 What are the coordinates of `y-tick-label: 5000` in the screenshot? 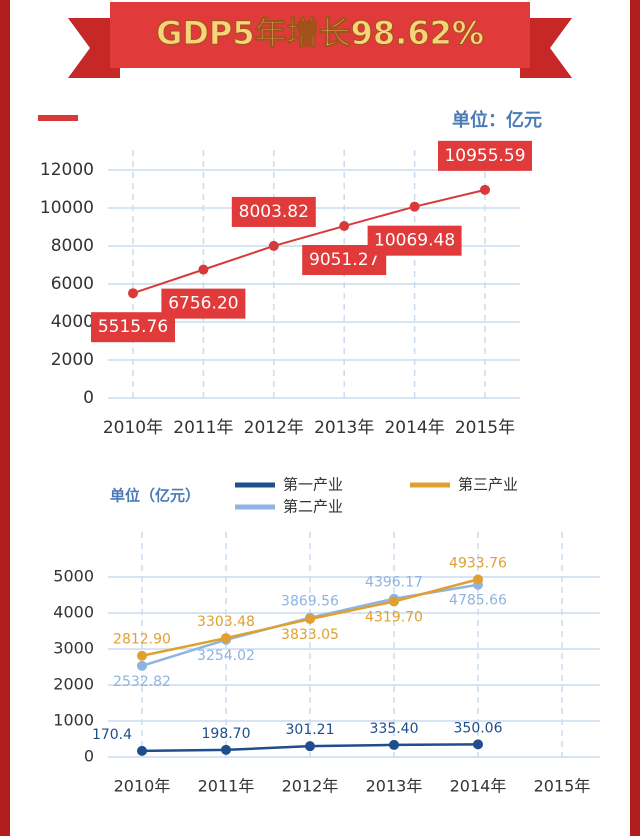 It's located at (73, 576).